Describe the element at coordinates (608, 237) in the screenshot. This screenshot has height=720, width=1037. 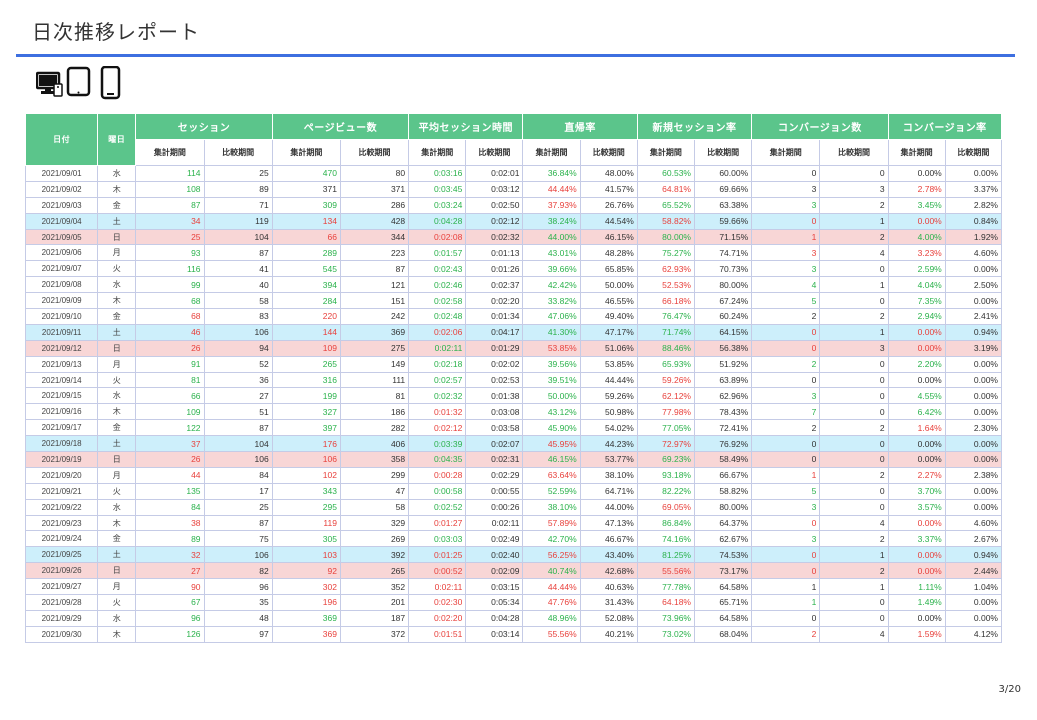
I see `compare-value-cell: 46.15%` at that location.